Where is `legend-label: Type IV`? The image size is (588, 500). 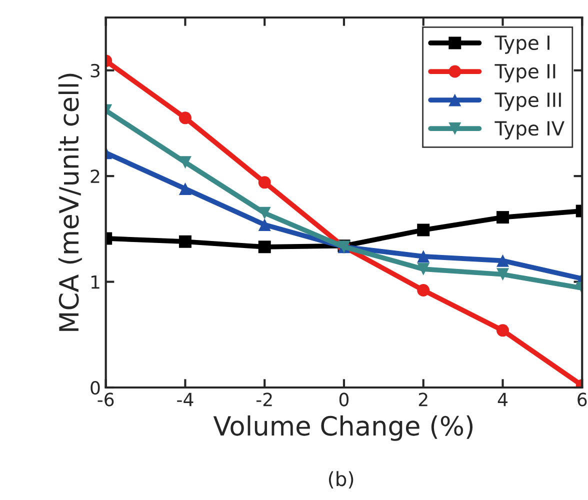
legend-label: Type IV is located at coordinates (529, 130).